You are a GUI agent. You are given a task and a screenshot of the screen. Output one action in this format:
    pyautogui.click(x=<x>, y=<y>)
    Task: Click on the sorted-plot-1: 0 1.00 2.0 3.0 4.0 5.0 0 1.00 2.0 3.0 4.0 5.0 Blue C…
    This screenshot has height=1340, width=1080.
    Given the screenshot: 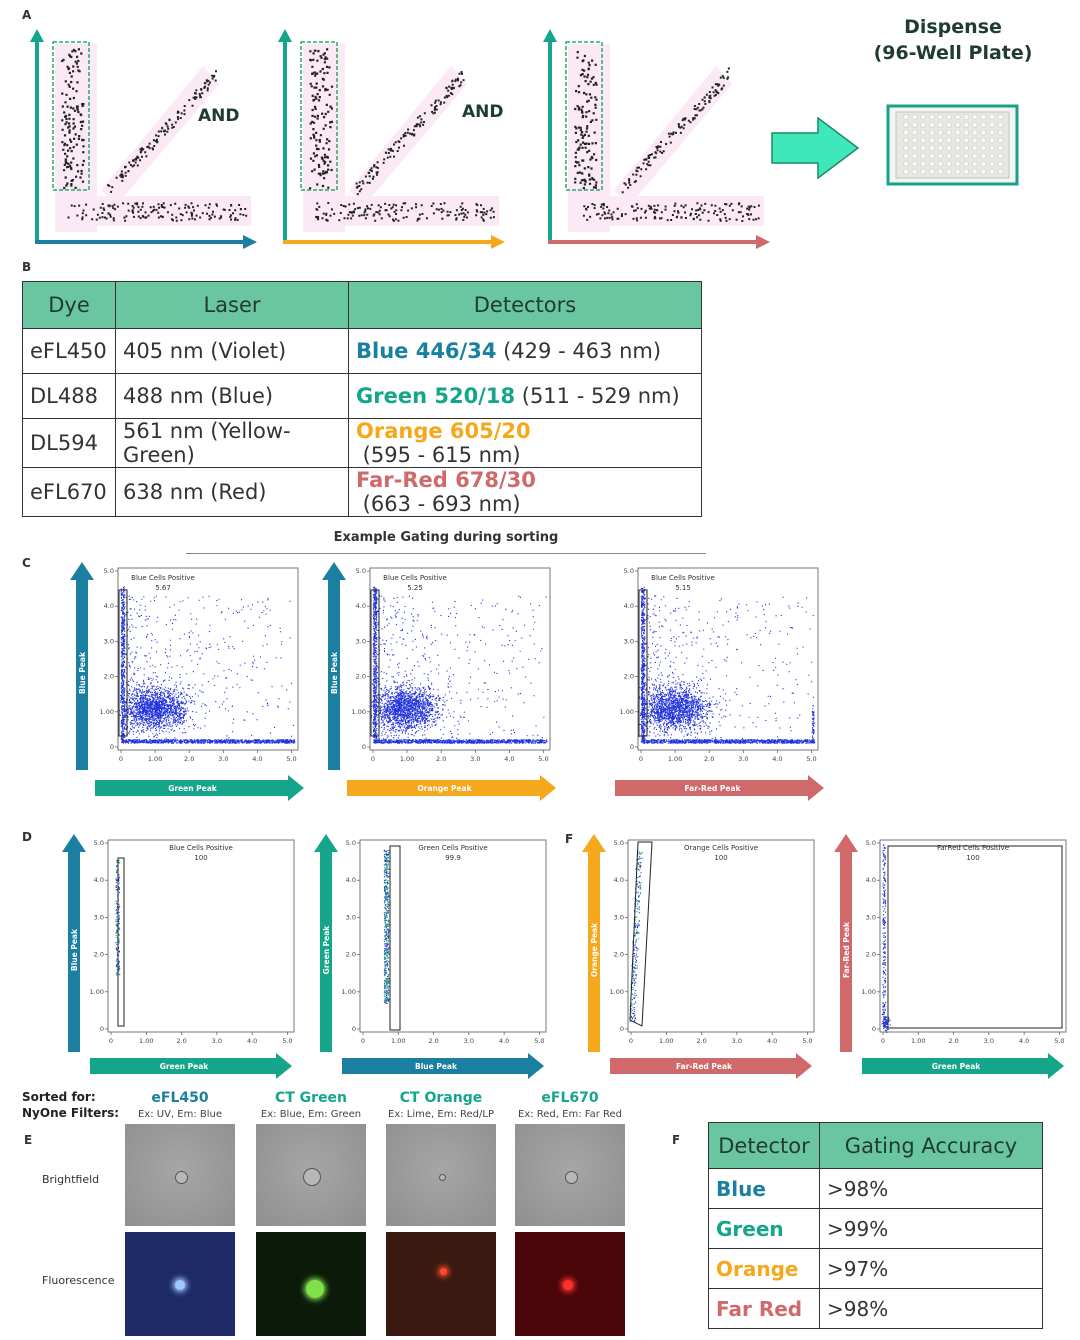 What is the action you would take?
    pyautogui.click(x=178, y=956)
    